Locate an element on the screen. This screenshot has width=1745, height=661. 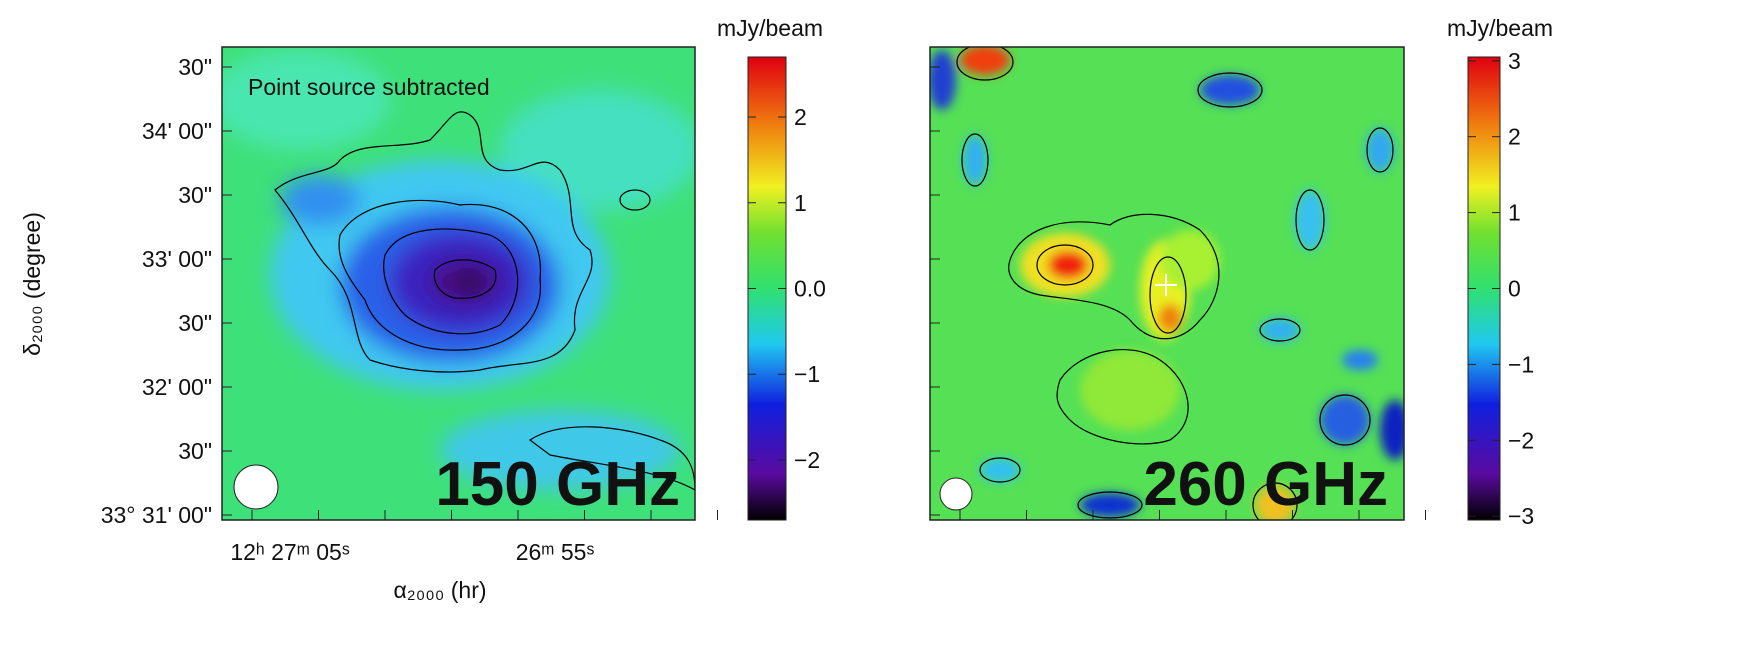
y-tick-label: 34' 00" is located at coordinates (177, 131).